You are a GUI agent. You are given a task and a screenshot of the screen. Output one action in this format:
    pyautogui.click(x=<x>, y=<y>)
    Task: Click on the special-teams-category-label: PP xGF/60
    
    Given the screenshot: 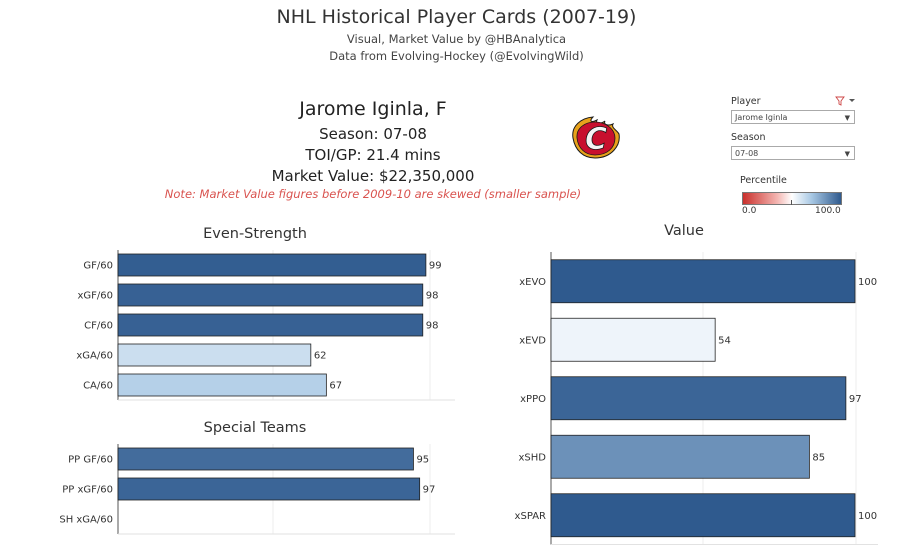 What is the action you would take?
    pyautogui.click(x=87, y=490)
    